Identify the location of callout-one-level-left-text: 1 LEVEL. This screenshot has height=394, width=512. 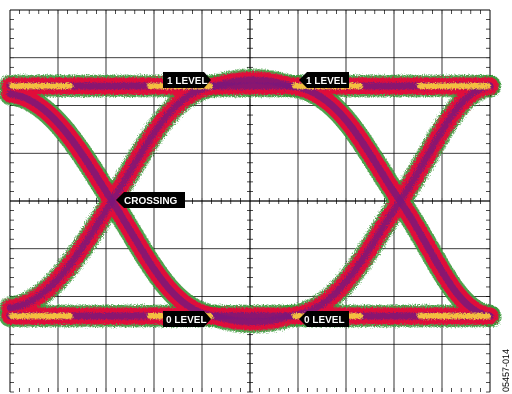
(187, 81).